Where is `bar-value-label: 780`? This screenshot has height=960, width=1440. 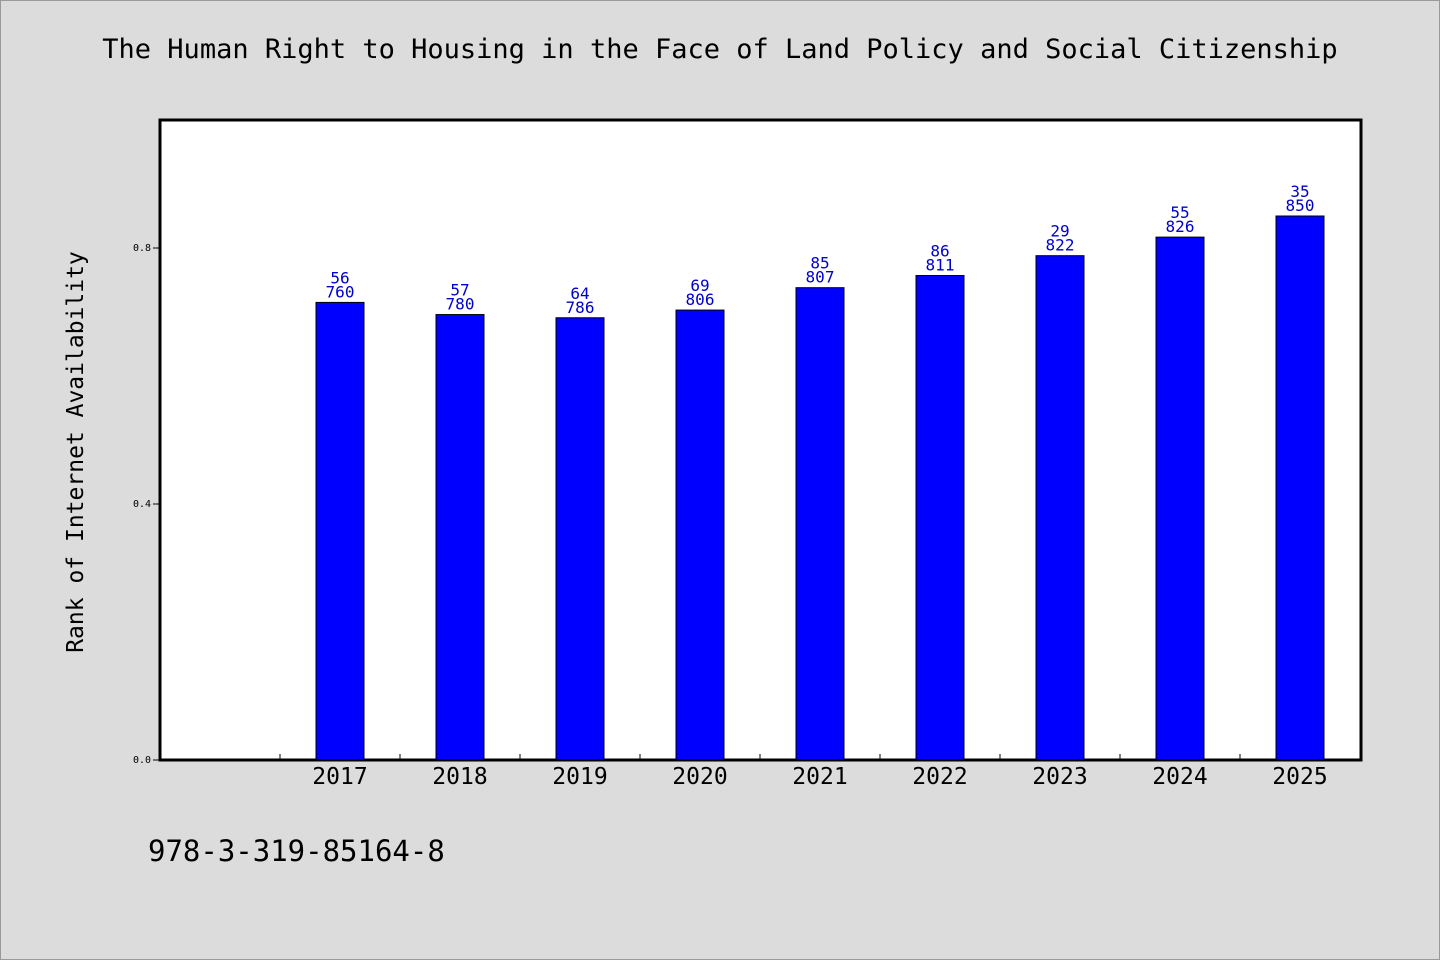 bar-value-label: 780 is located at coordinates (460, 304).